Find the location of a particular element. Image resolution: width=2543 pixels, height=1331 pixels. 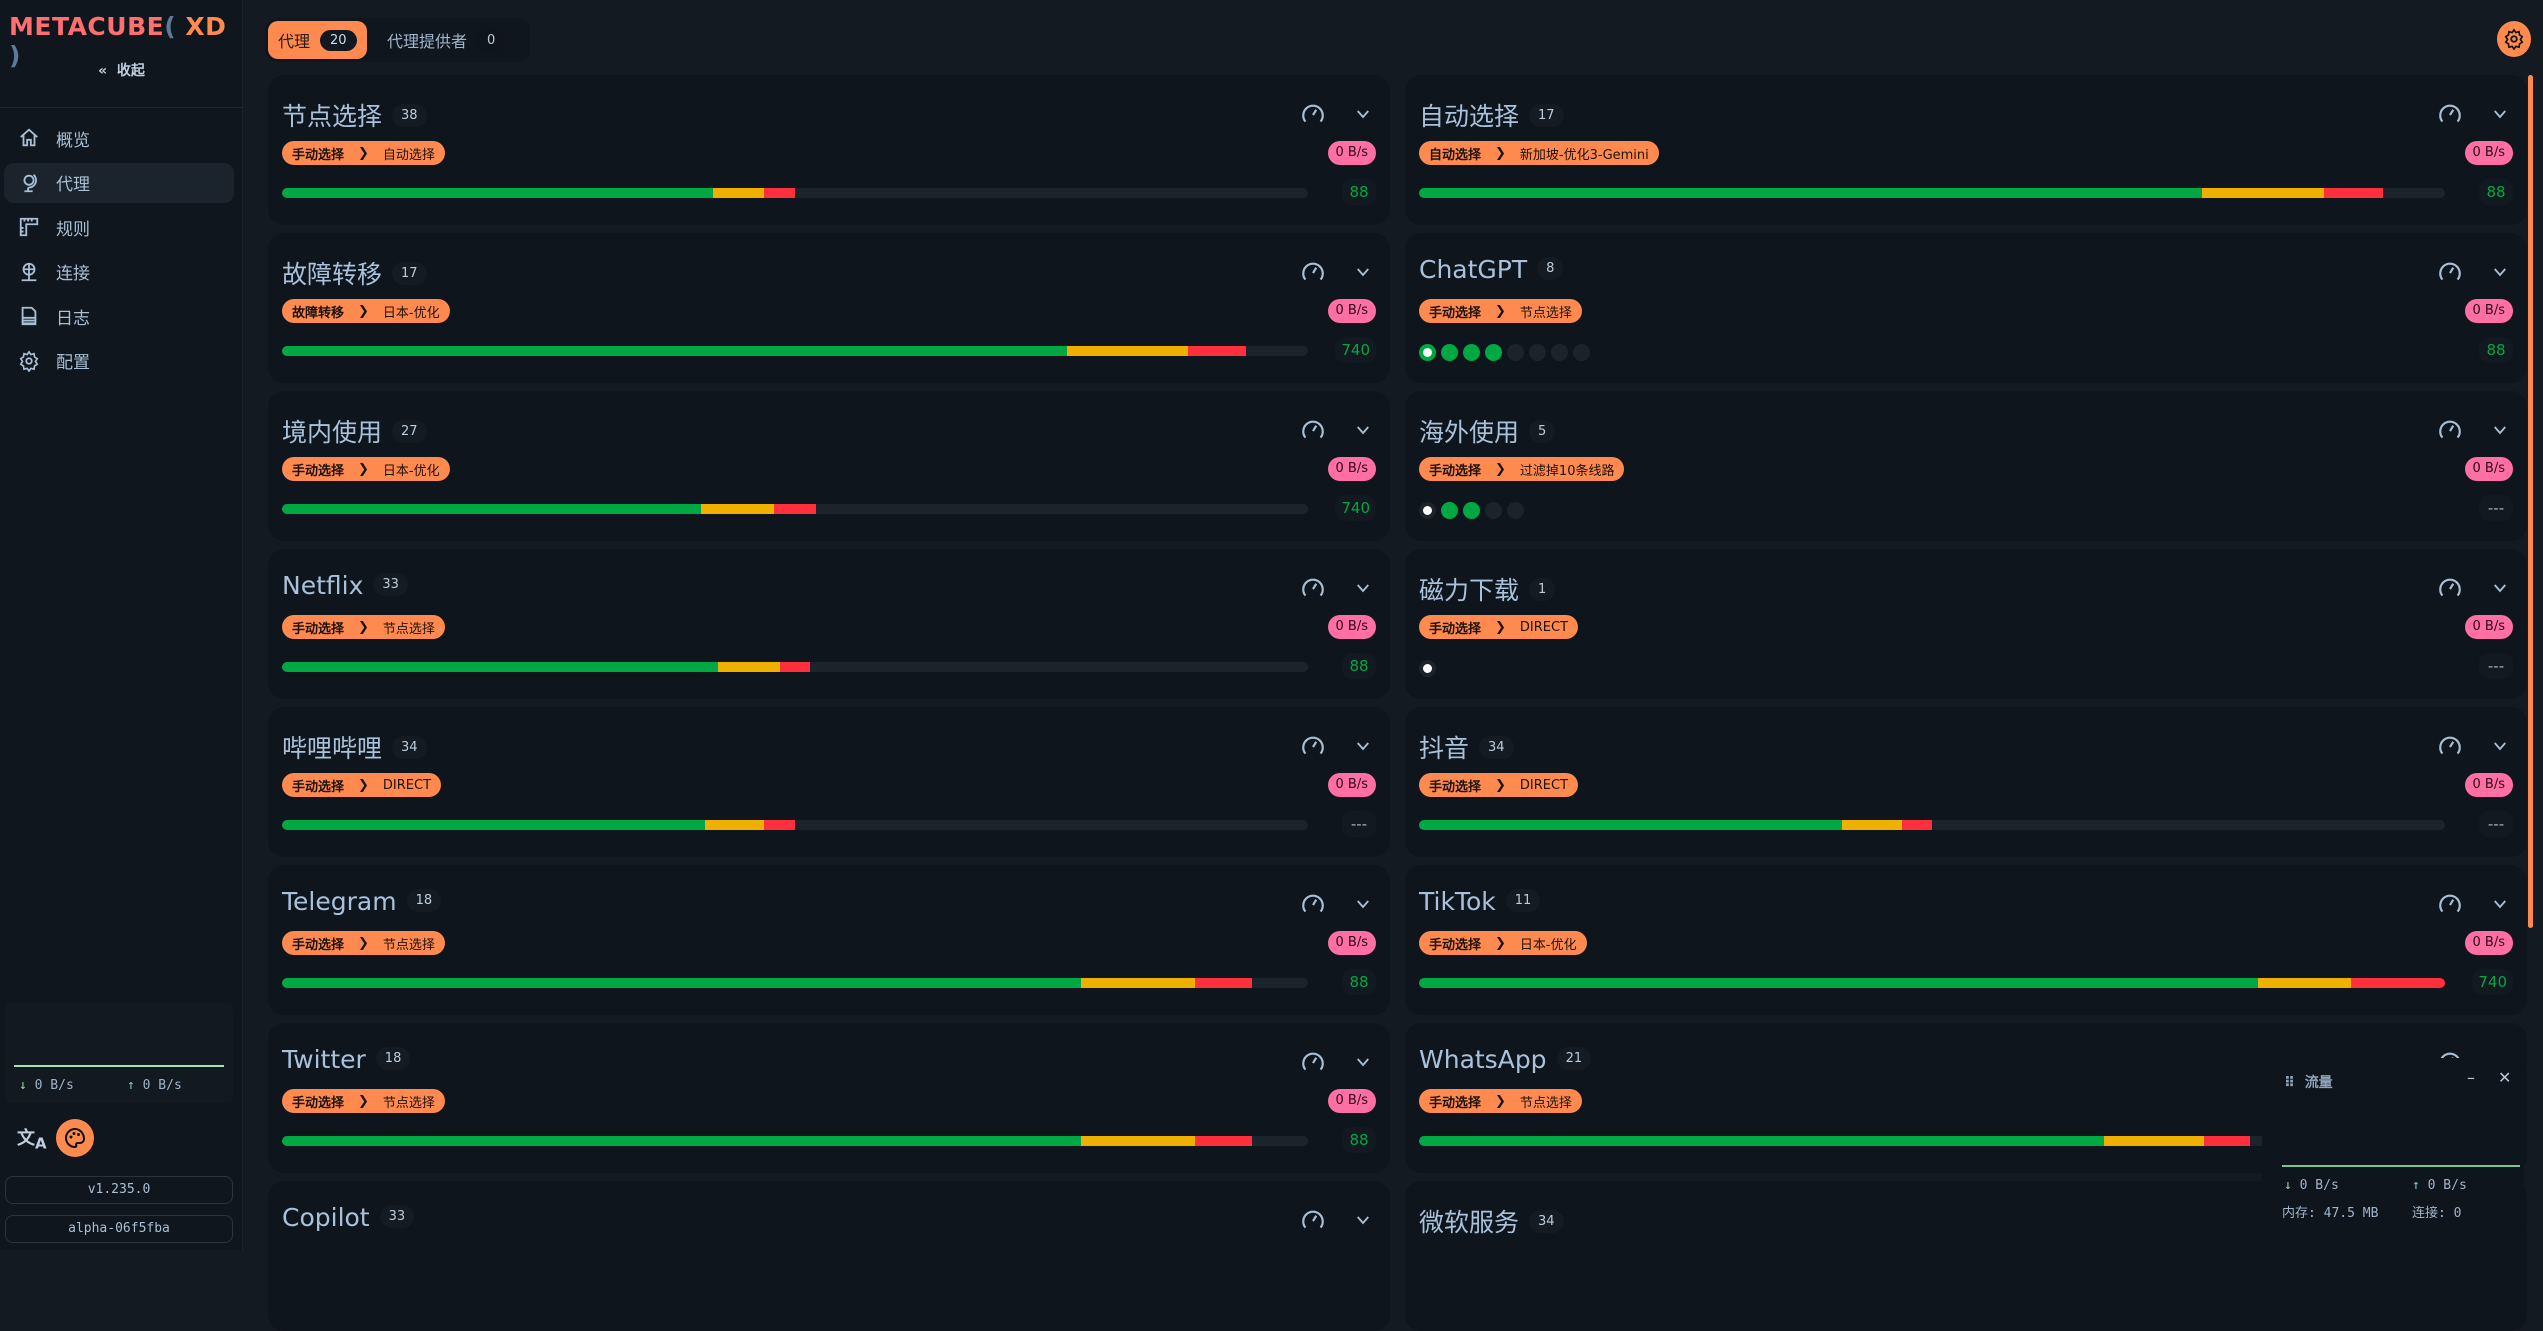

proxy-group-card: Copilot 33 is located at coordinates (829, 1256).